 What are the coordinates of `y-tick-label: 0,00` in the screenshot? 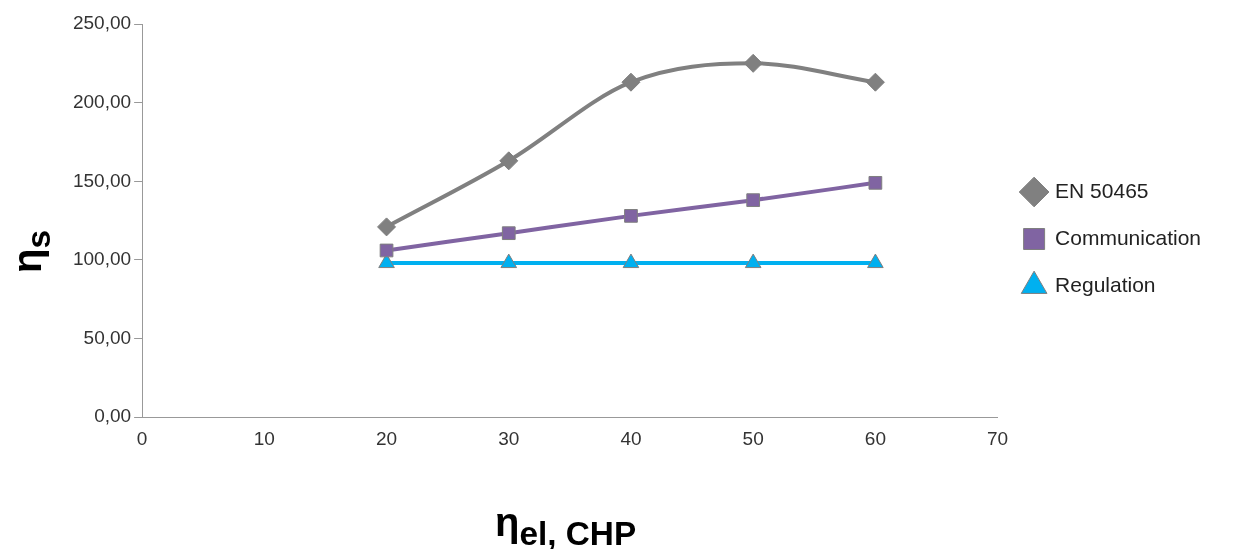 It's located at (113, 416).